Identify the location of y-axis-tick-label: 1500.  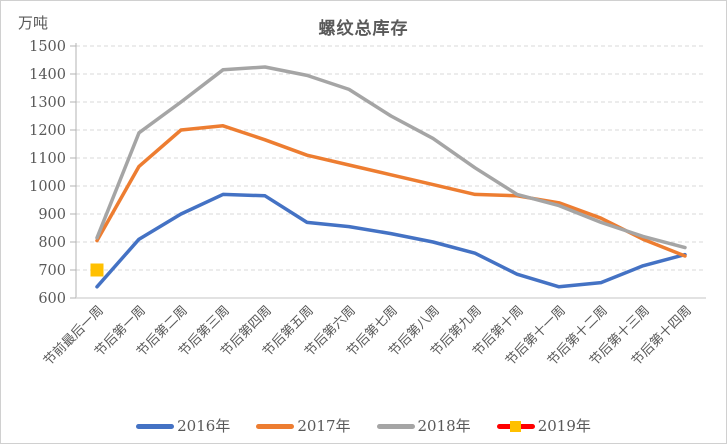
(47, 47).